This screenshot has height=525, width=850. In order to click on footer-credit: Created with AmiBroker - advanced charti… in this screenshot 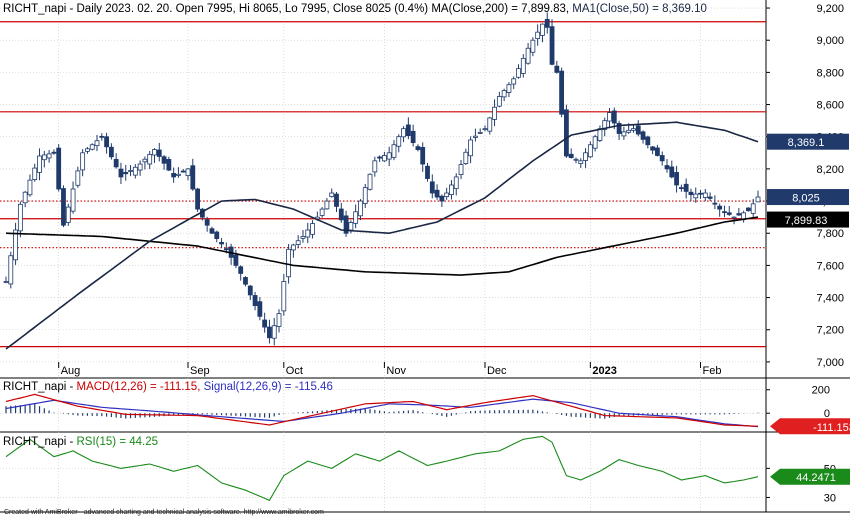, I will do `click(164, 512)`.